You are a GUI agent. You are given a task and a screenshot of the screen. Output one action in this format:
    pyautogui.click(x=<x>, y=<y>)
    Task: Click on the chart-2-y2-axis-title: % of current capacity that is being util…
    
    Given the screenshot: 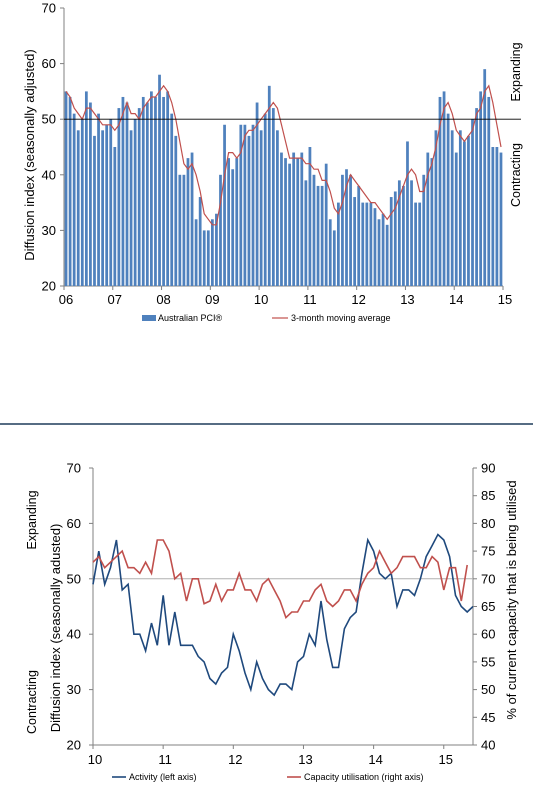 What is the action you would take?
    pyautogui.click(x=511, y=599)
    